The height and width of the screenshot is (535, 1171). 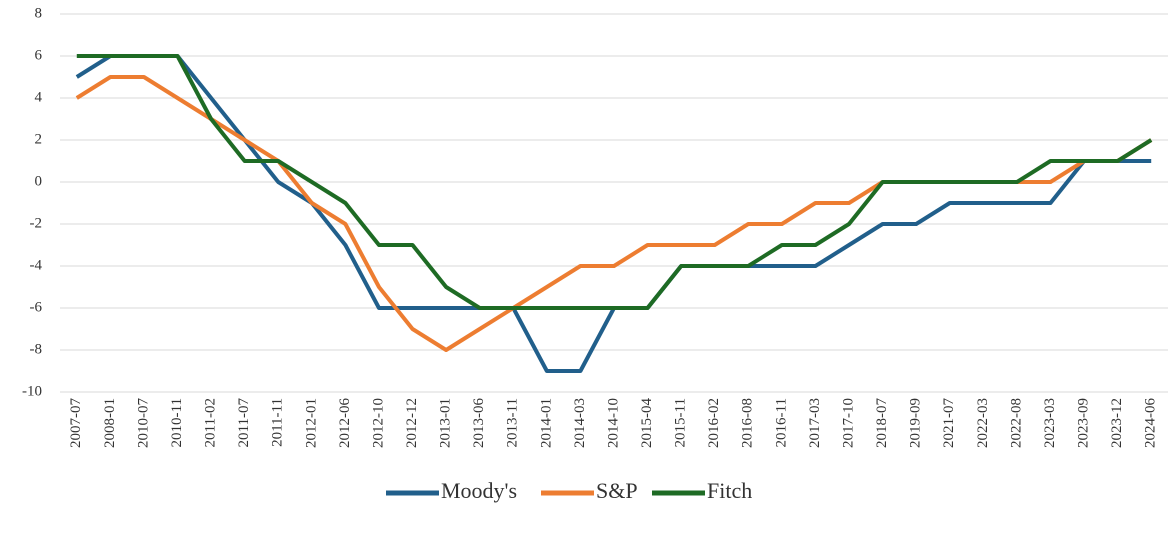 What do you see at coordinates (815, 423) in the screenshot?
I see `x-tick-label: 2017-03` at bounding box center [815, 423].